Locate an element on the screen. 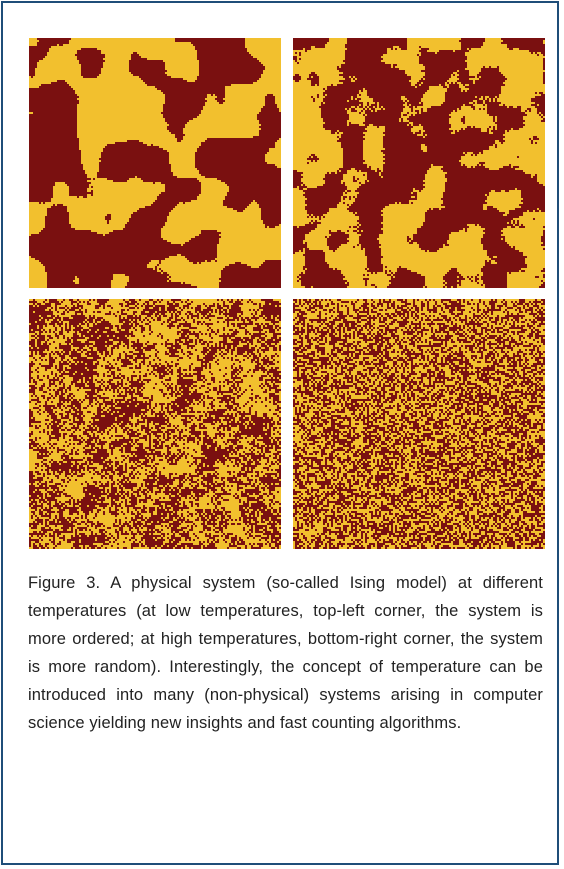  ising-lattice-high-temperature is located at coordinates (419, 424).